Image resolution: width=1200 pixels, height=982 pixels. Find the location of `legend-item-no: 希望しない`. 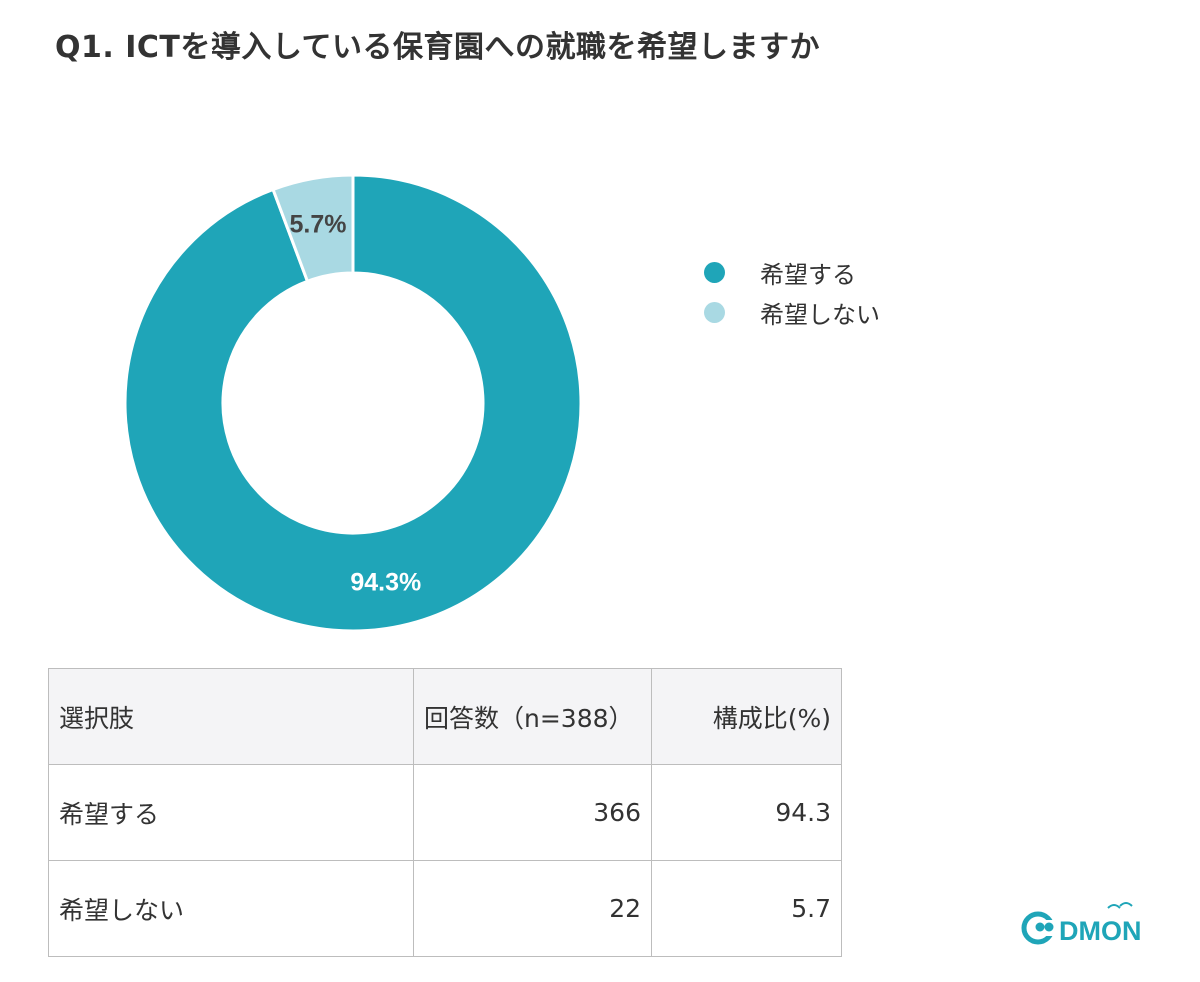

legend-item-no: 希望しない is located at coordinates (792, 312).